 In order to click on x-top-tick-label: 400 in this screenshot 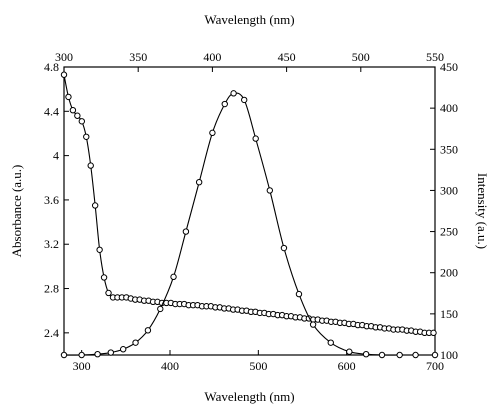, I will do `click(212, 57)`.